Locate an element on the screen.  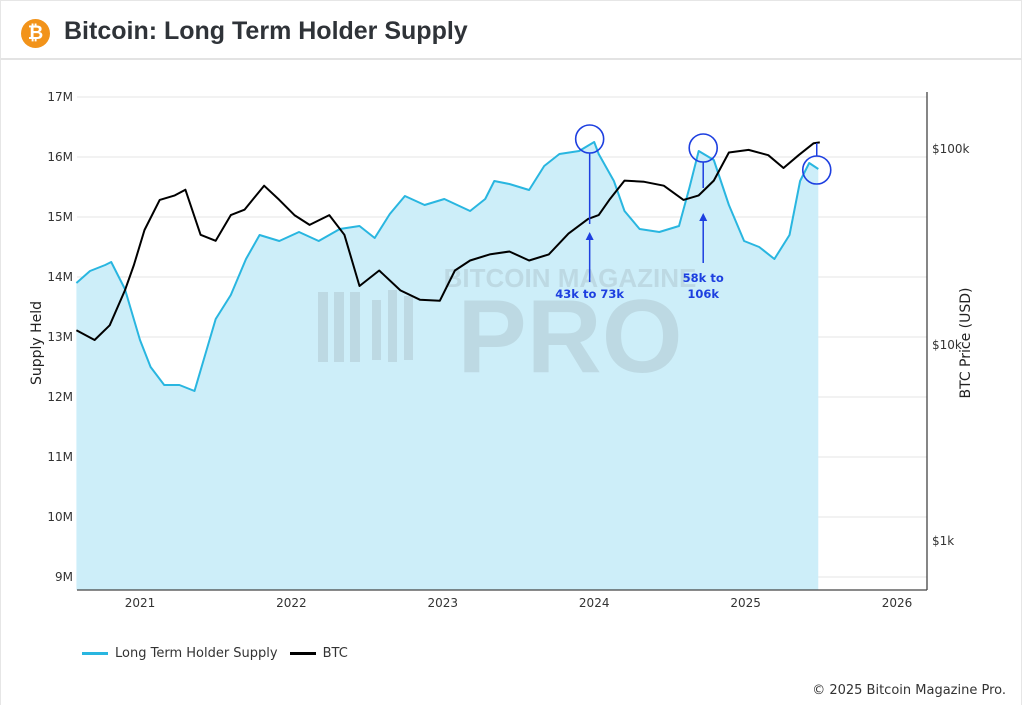
copyright: © 2025 Bitcoin Magazine Pro. is located at coordinates (909, 690).